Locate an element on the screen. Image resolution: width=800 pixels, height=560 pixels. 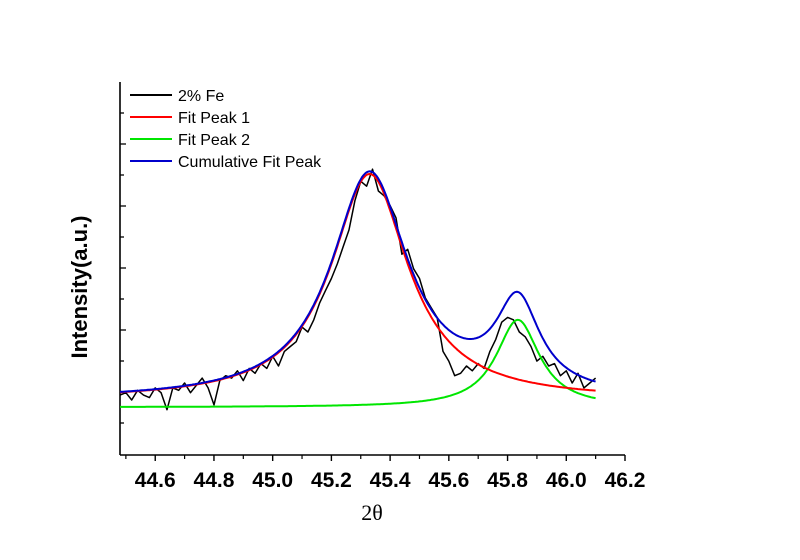
x-tick-label: 45.8 is located at coordinates (507, 480).